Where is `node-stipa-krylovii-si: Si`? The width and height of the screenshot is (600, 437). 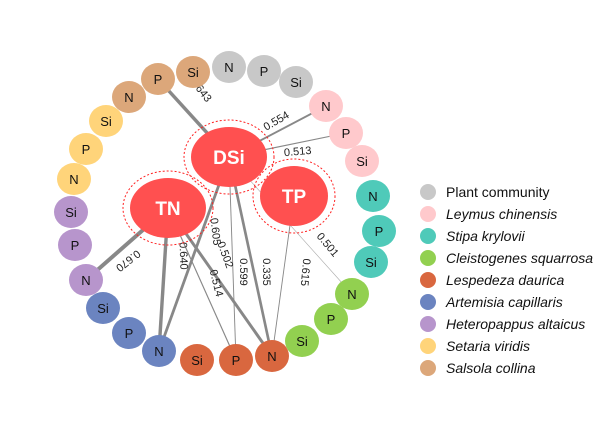
node-stipa-krylovii-si: Si is located at coordinates (371, 262).